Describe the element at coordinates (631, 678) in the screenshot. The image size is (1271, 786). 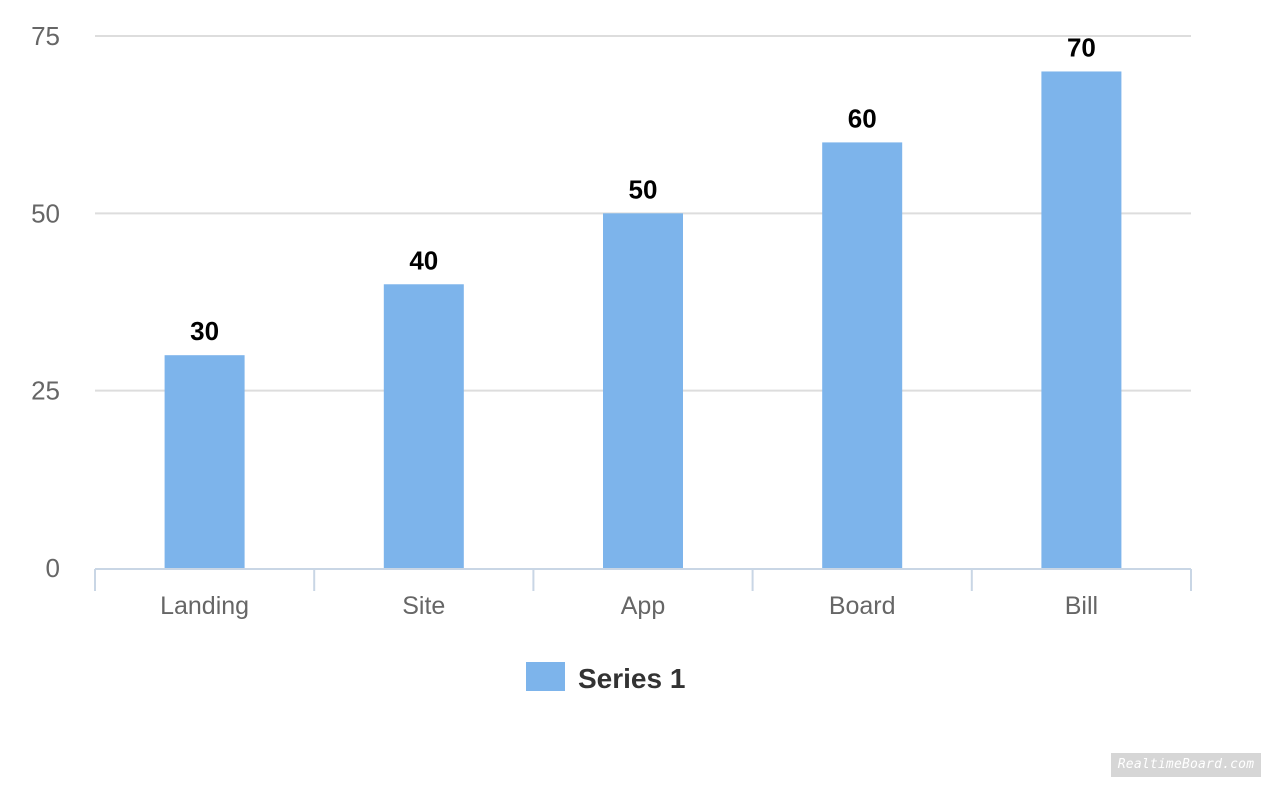
I see `legend-label: Series 1` at that location.